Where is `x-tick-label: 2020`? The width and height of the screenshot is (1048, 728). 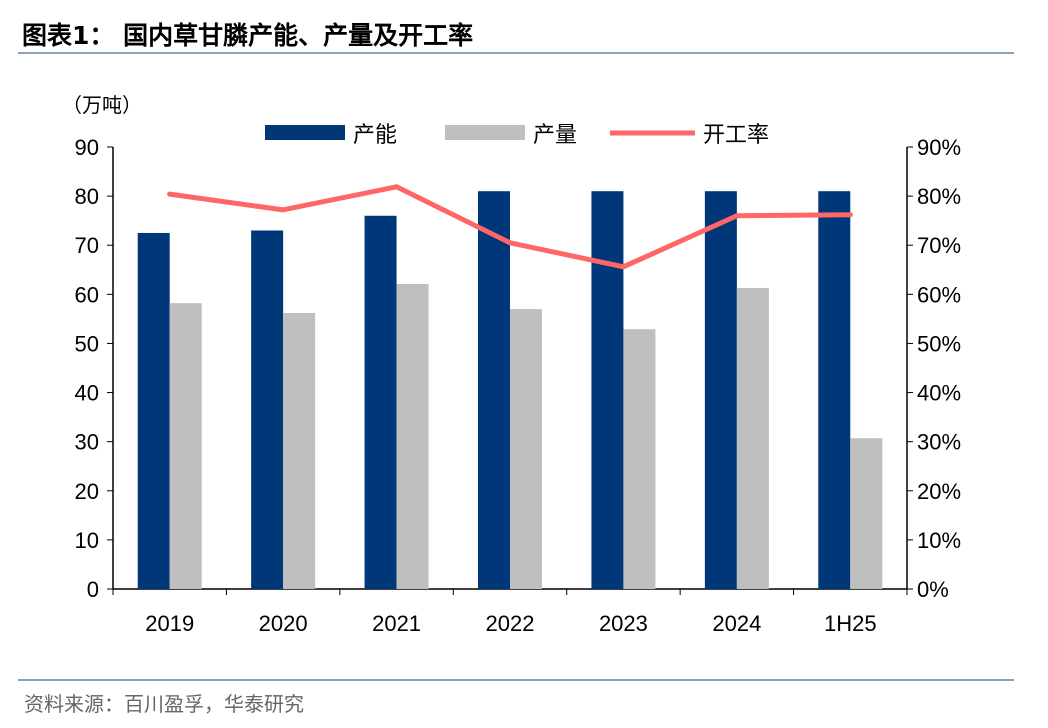 x-tick-label: 2020 is located at coordinates (283, 623).